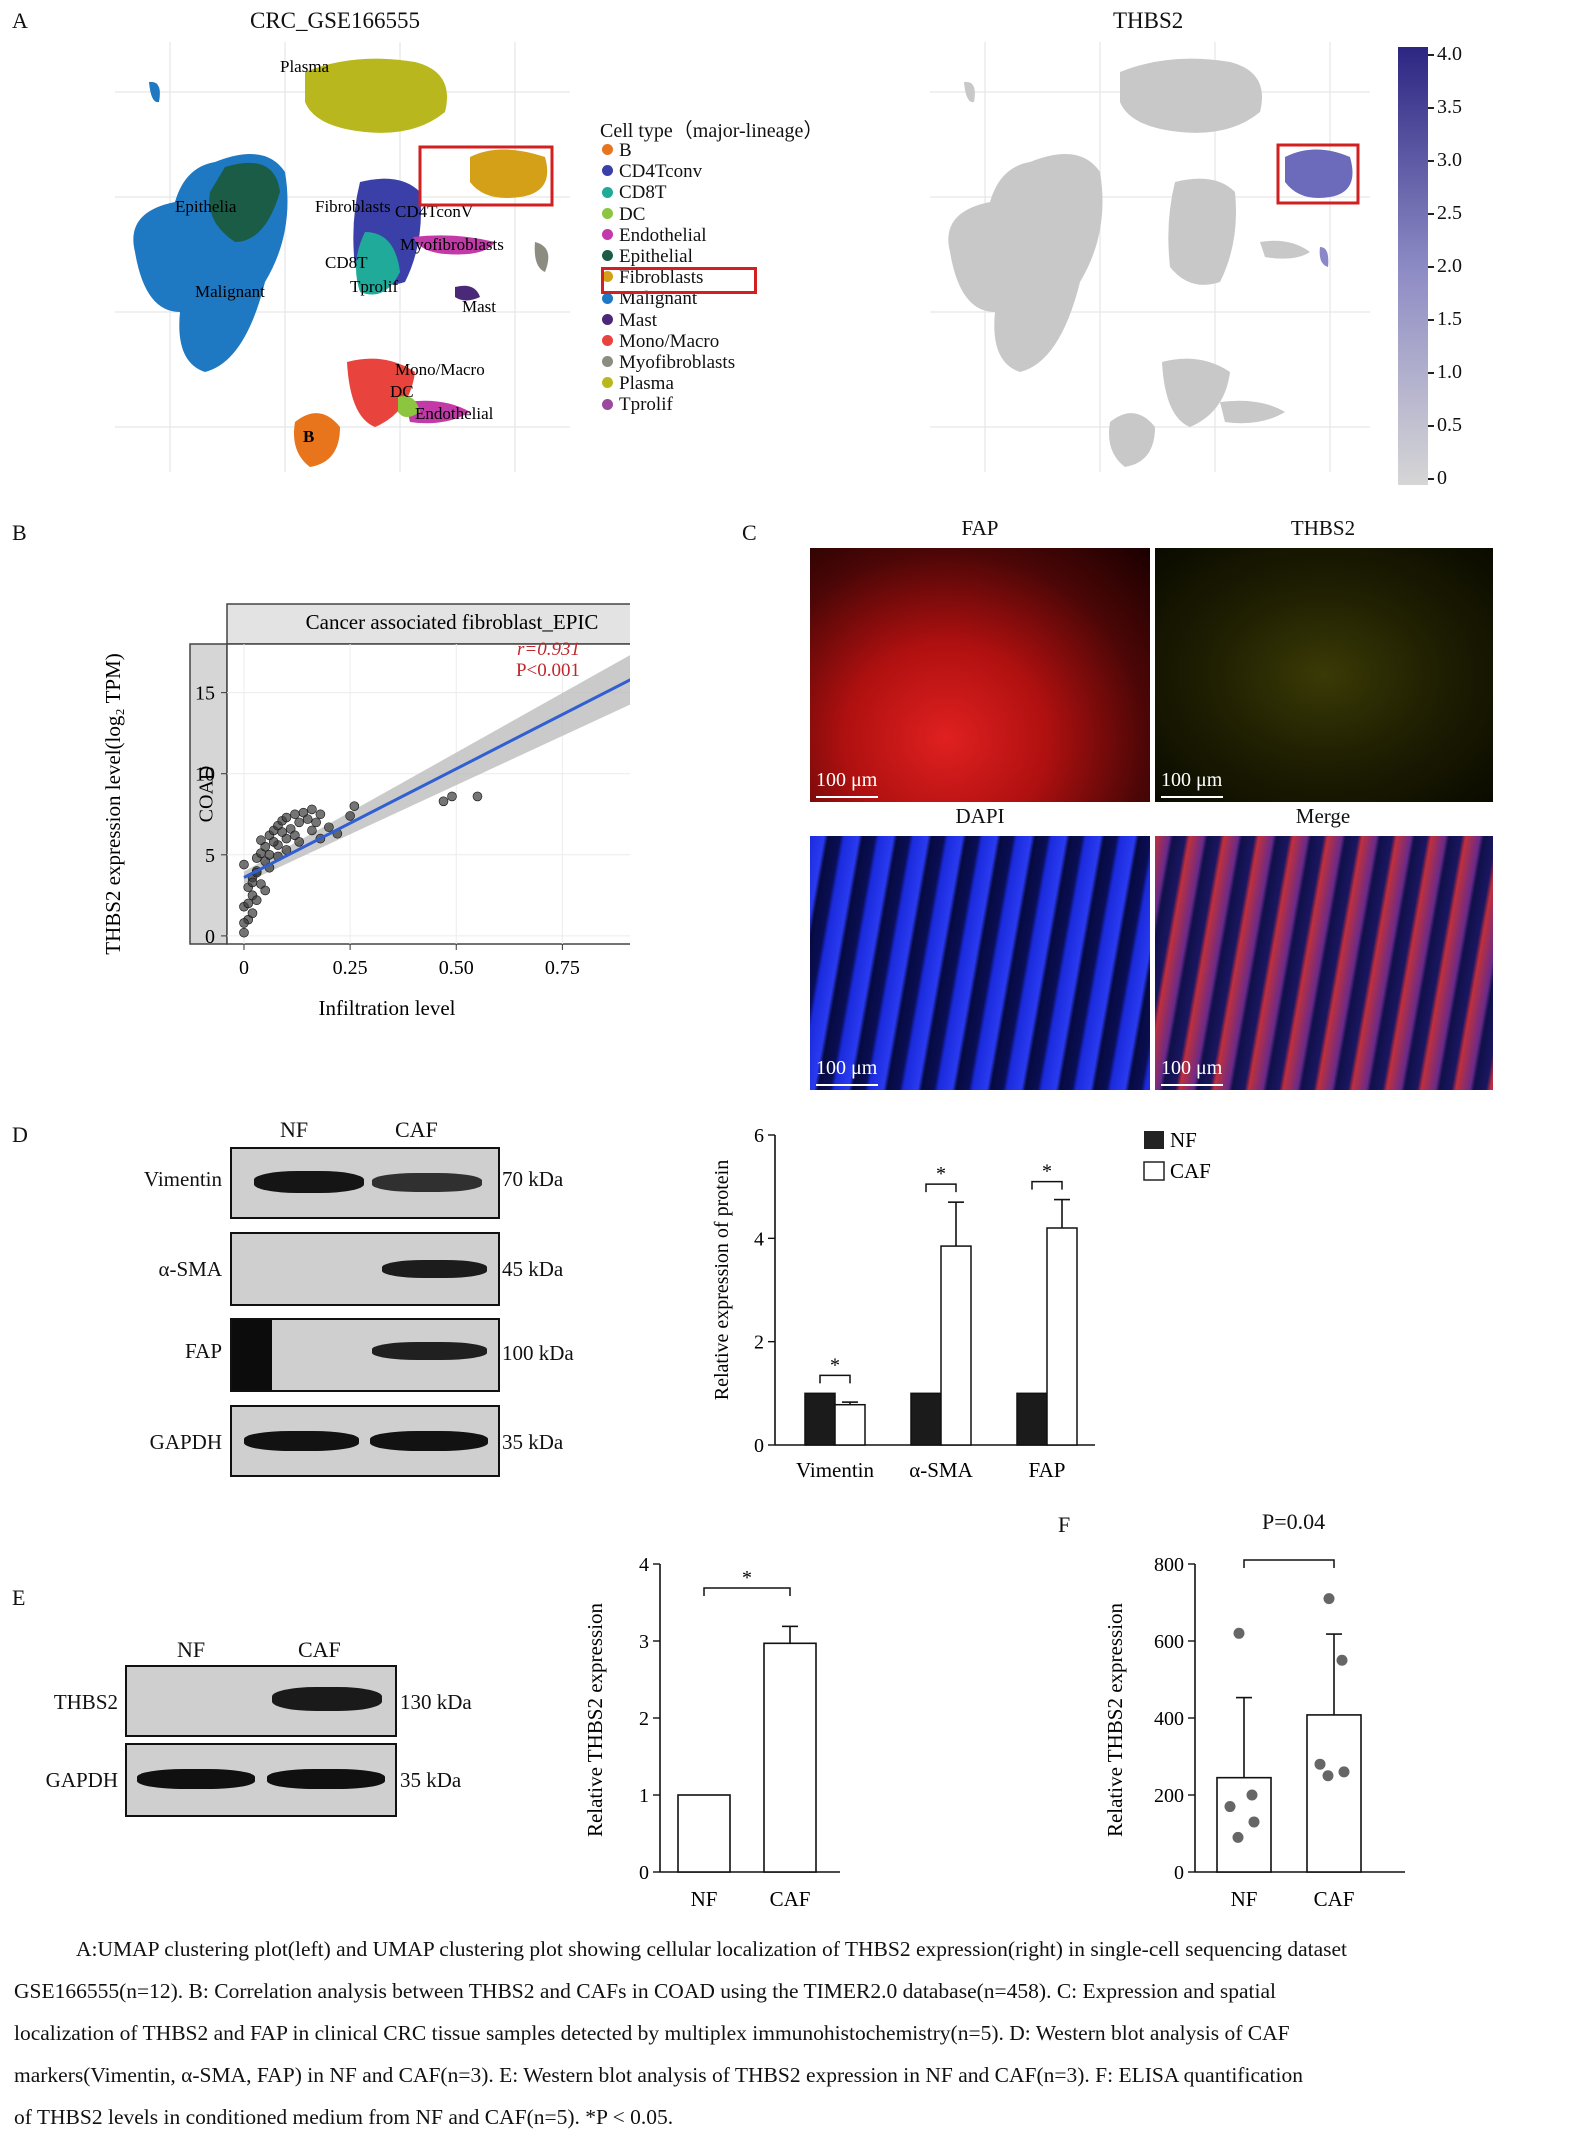  Describe the element at coordinates (595, 1719) in the screenshot. I see `chart-e-ylabel: Relative THBS2 expression` at that location.